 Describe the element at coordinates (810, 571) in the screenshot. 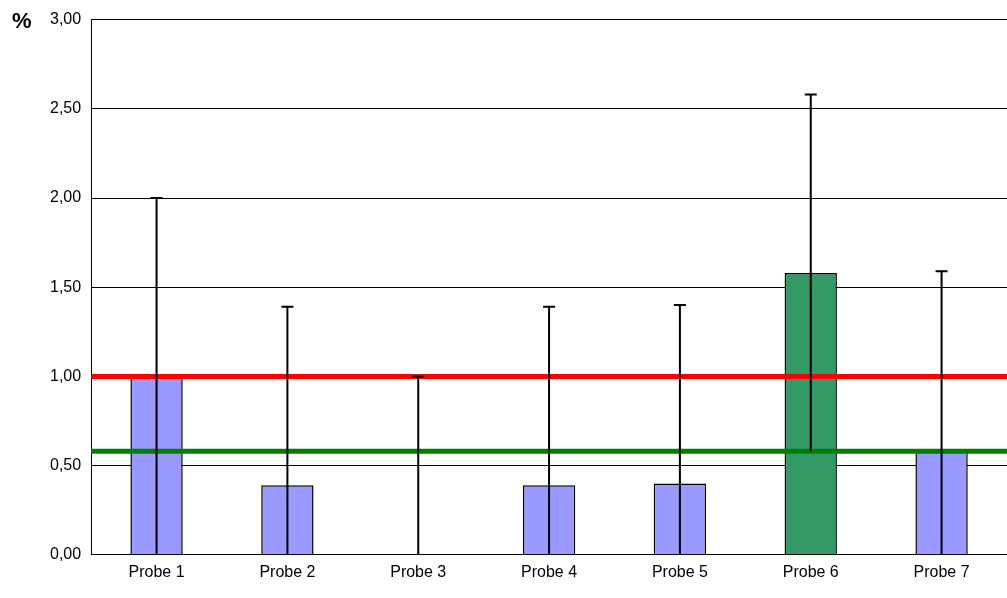

I see `x-tick-label: Probe 6` at that location.